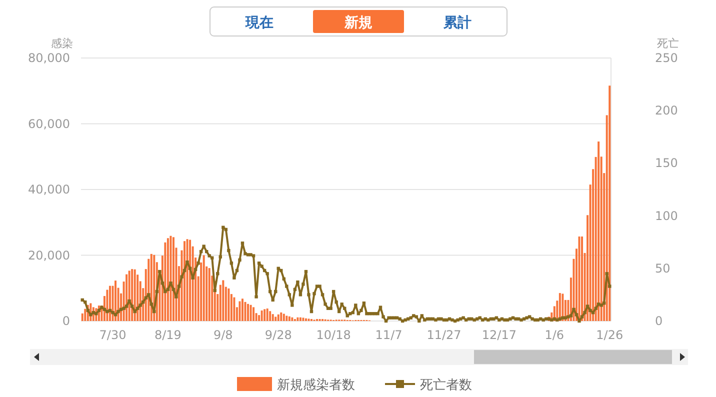 This screenshot has width=716, height=397. Describe the element at coordinates (554, 335) in the screenshot. I see `x-tick-label: 1/6` at that location.